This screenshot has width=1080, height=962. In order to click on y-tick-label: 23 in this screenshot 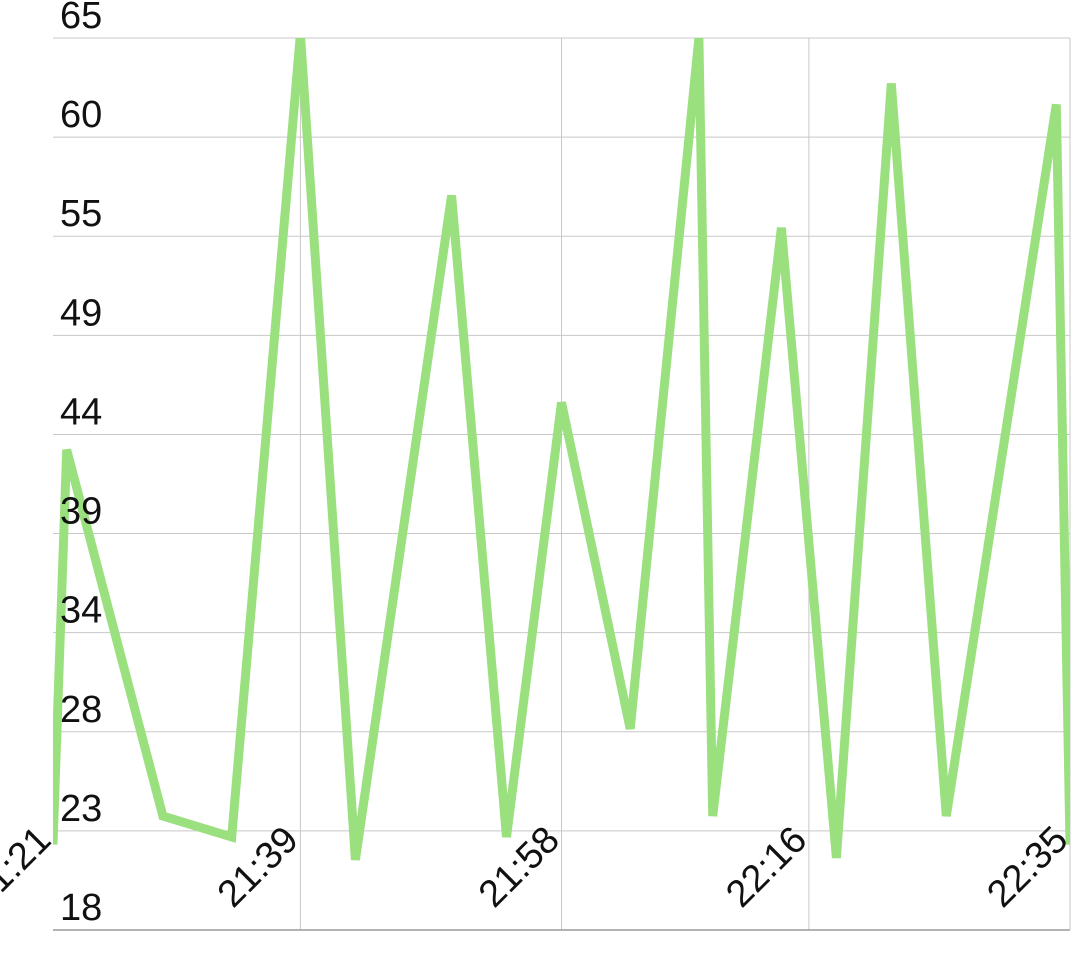, I will do `click(81, 809)`.